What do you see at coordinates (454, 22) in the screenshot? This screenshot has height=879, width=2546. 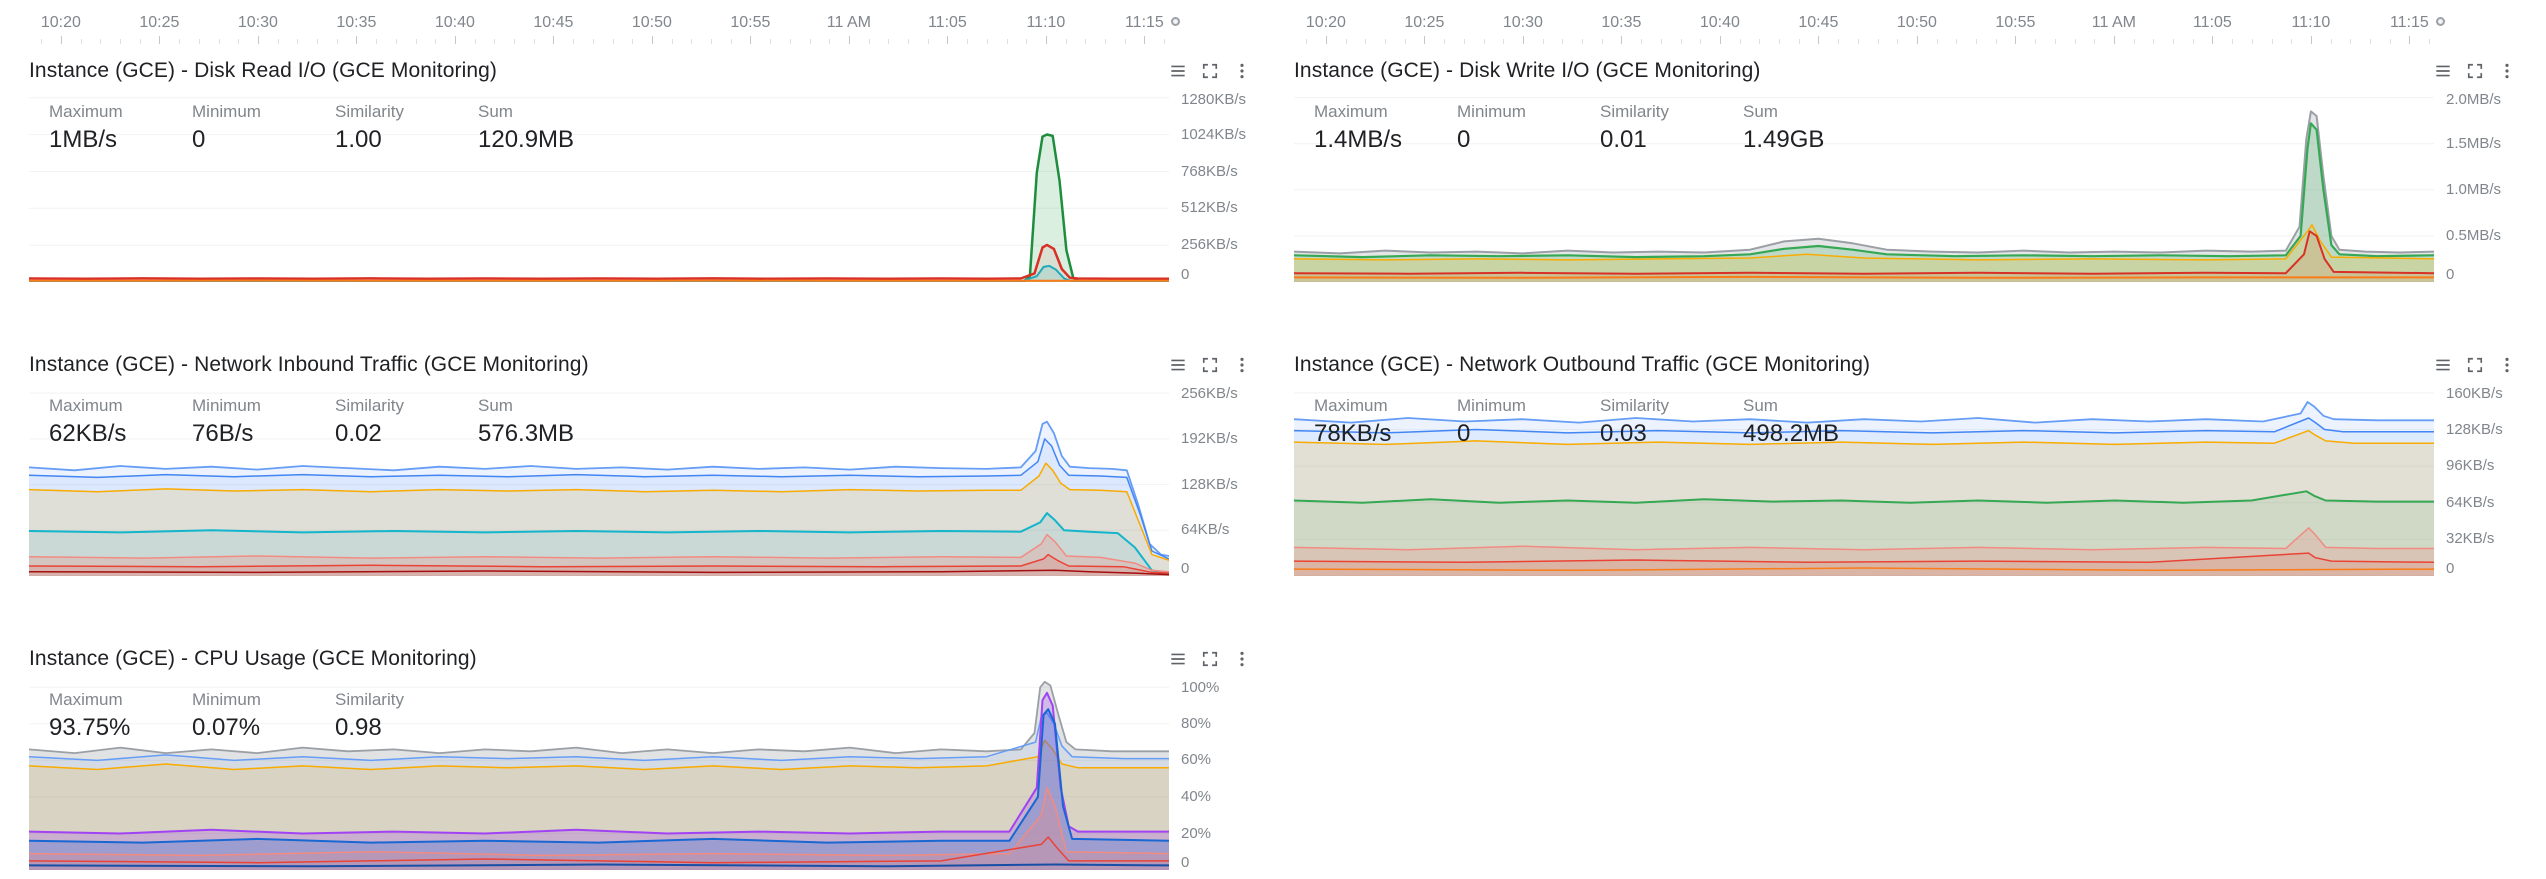 I see `time-tick-label: 10:40` at bounding box center [454, 22].